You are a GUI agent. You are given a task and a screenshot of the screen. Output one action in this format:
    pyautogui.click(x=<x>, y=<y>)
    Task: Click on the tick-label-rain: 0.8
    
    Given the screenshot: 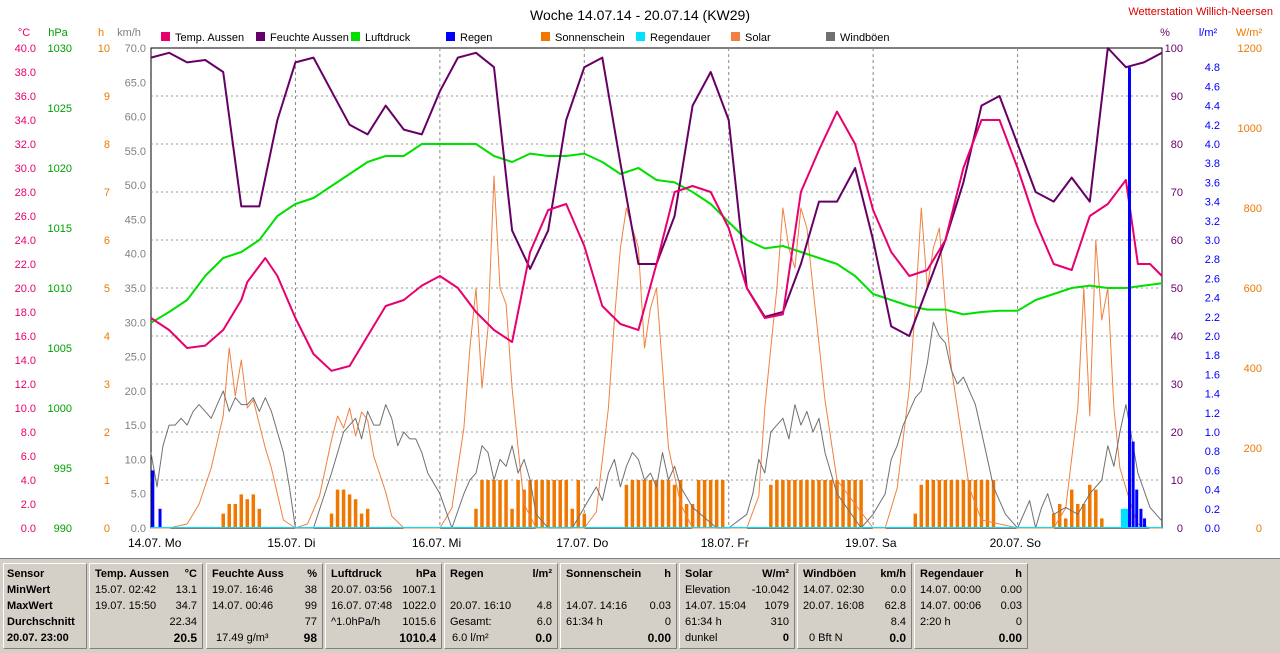 What is the action you would take?
    pyautogui.click(x=1212, y=452)
    